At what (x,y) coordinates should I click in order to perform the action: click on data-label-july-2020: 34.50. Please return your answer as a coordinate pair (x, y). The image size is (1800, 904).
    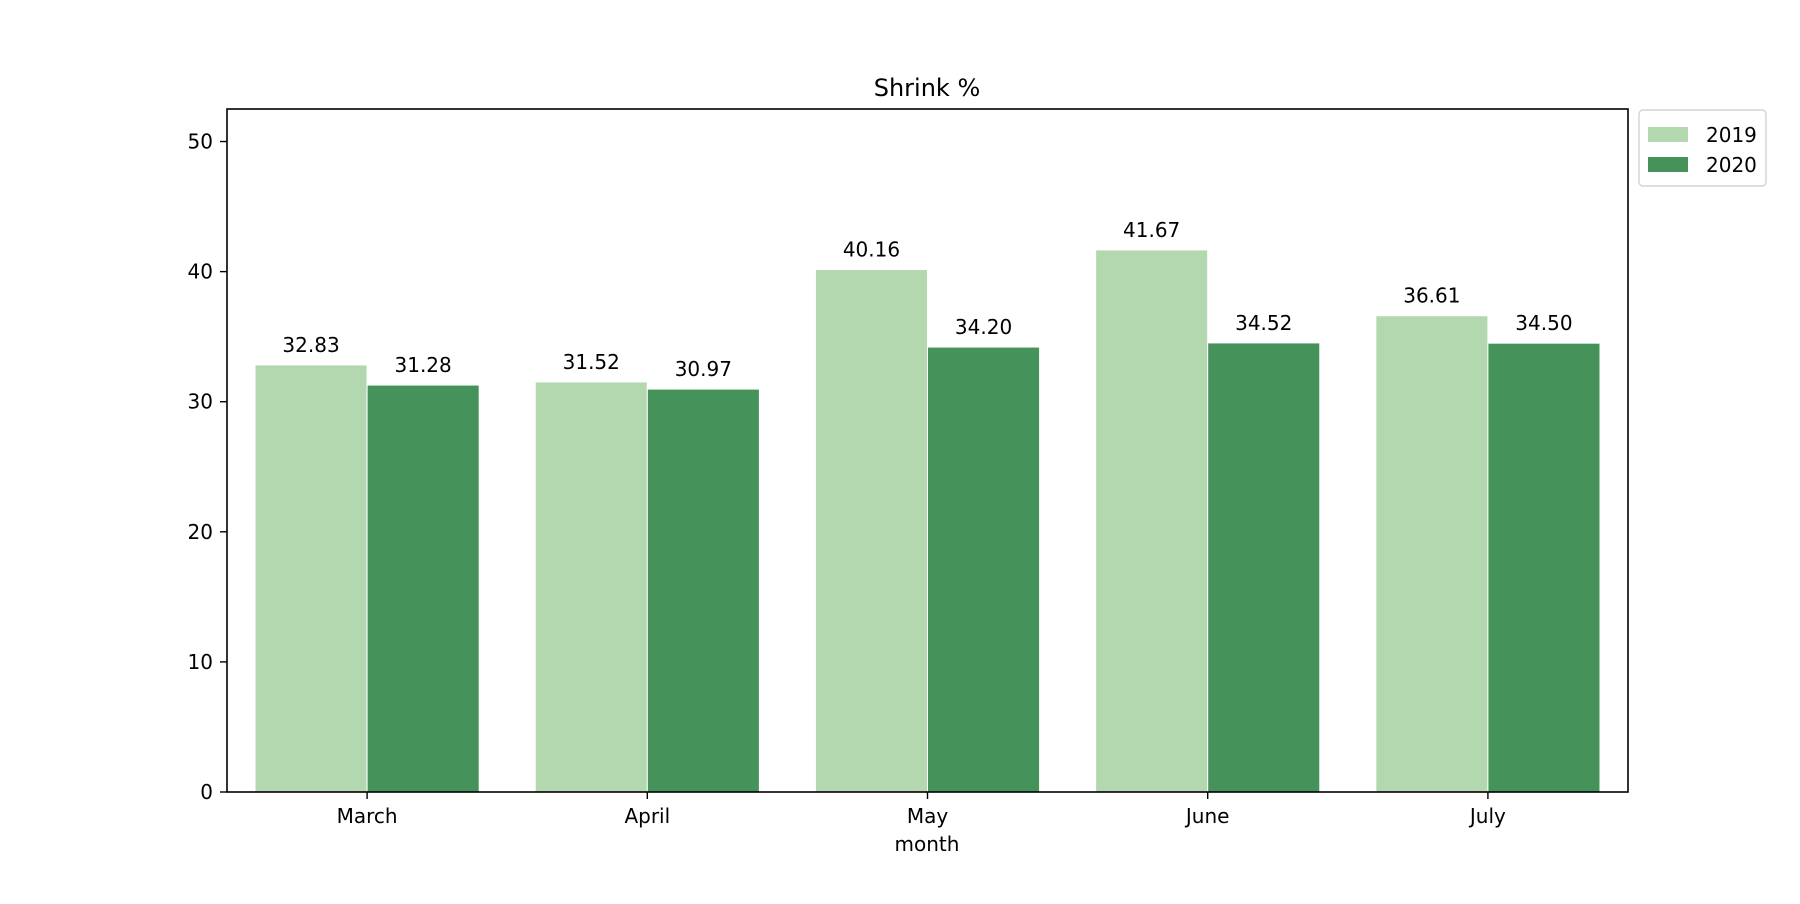
    Looking at the image, I should click on (1543, 323).